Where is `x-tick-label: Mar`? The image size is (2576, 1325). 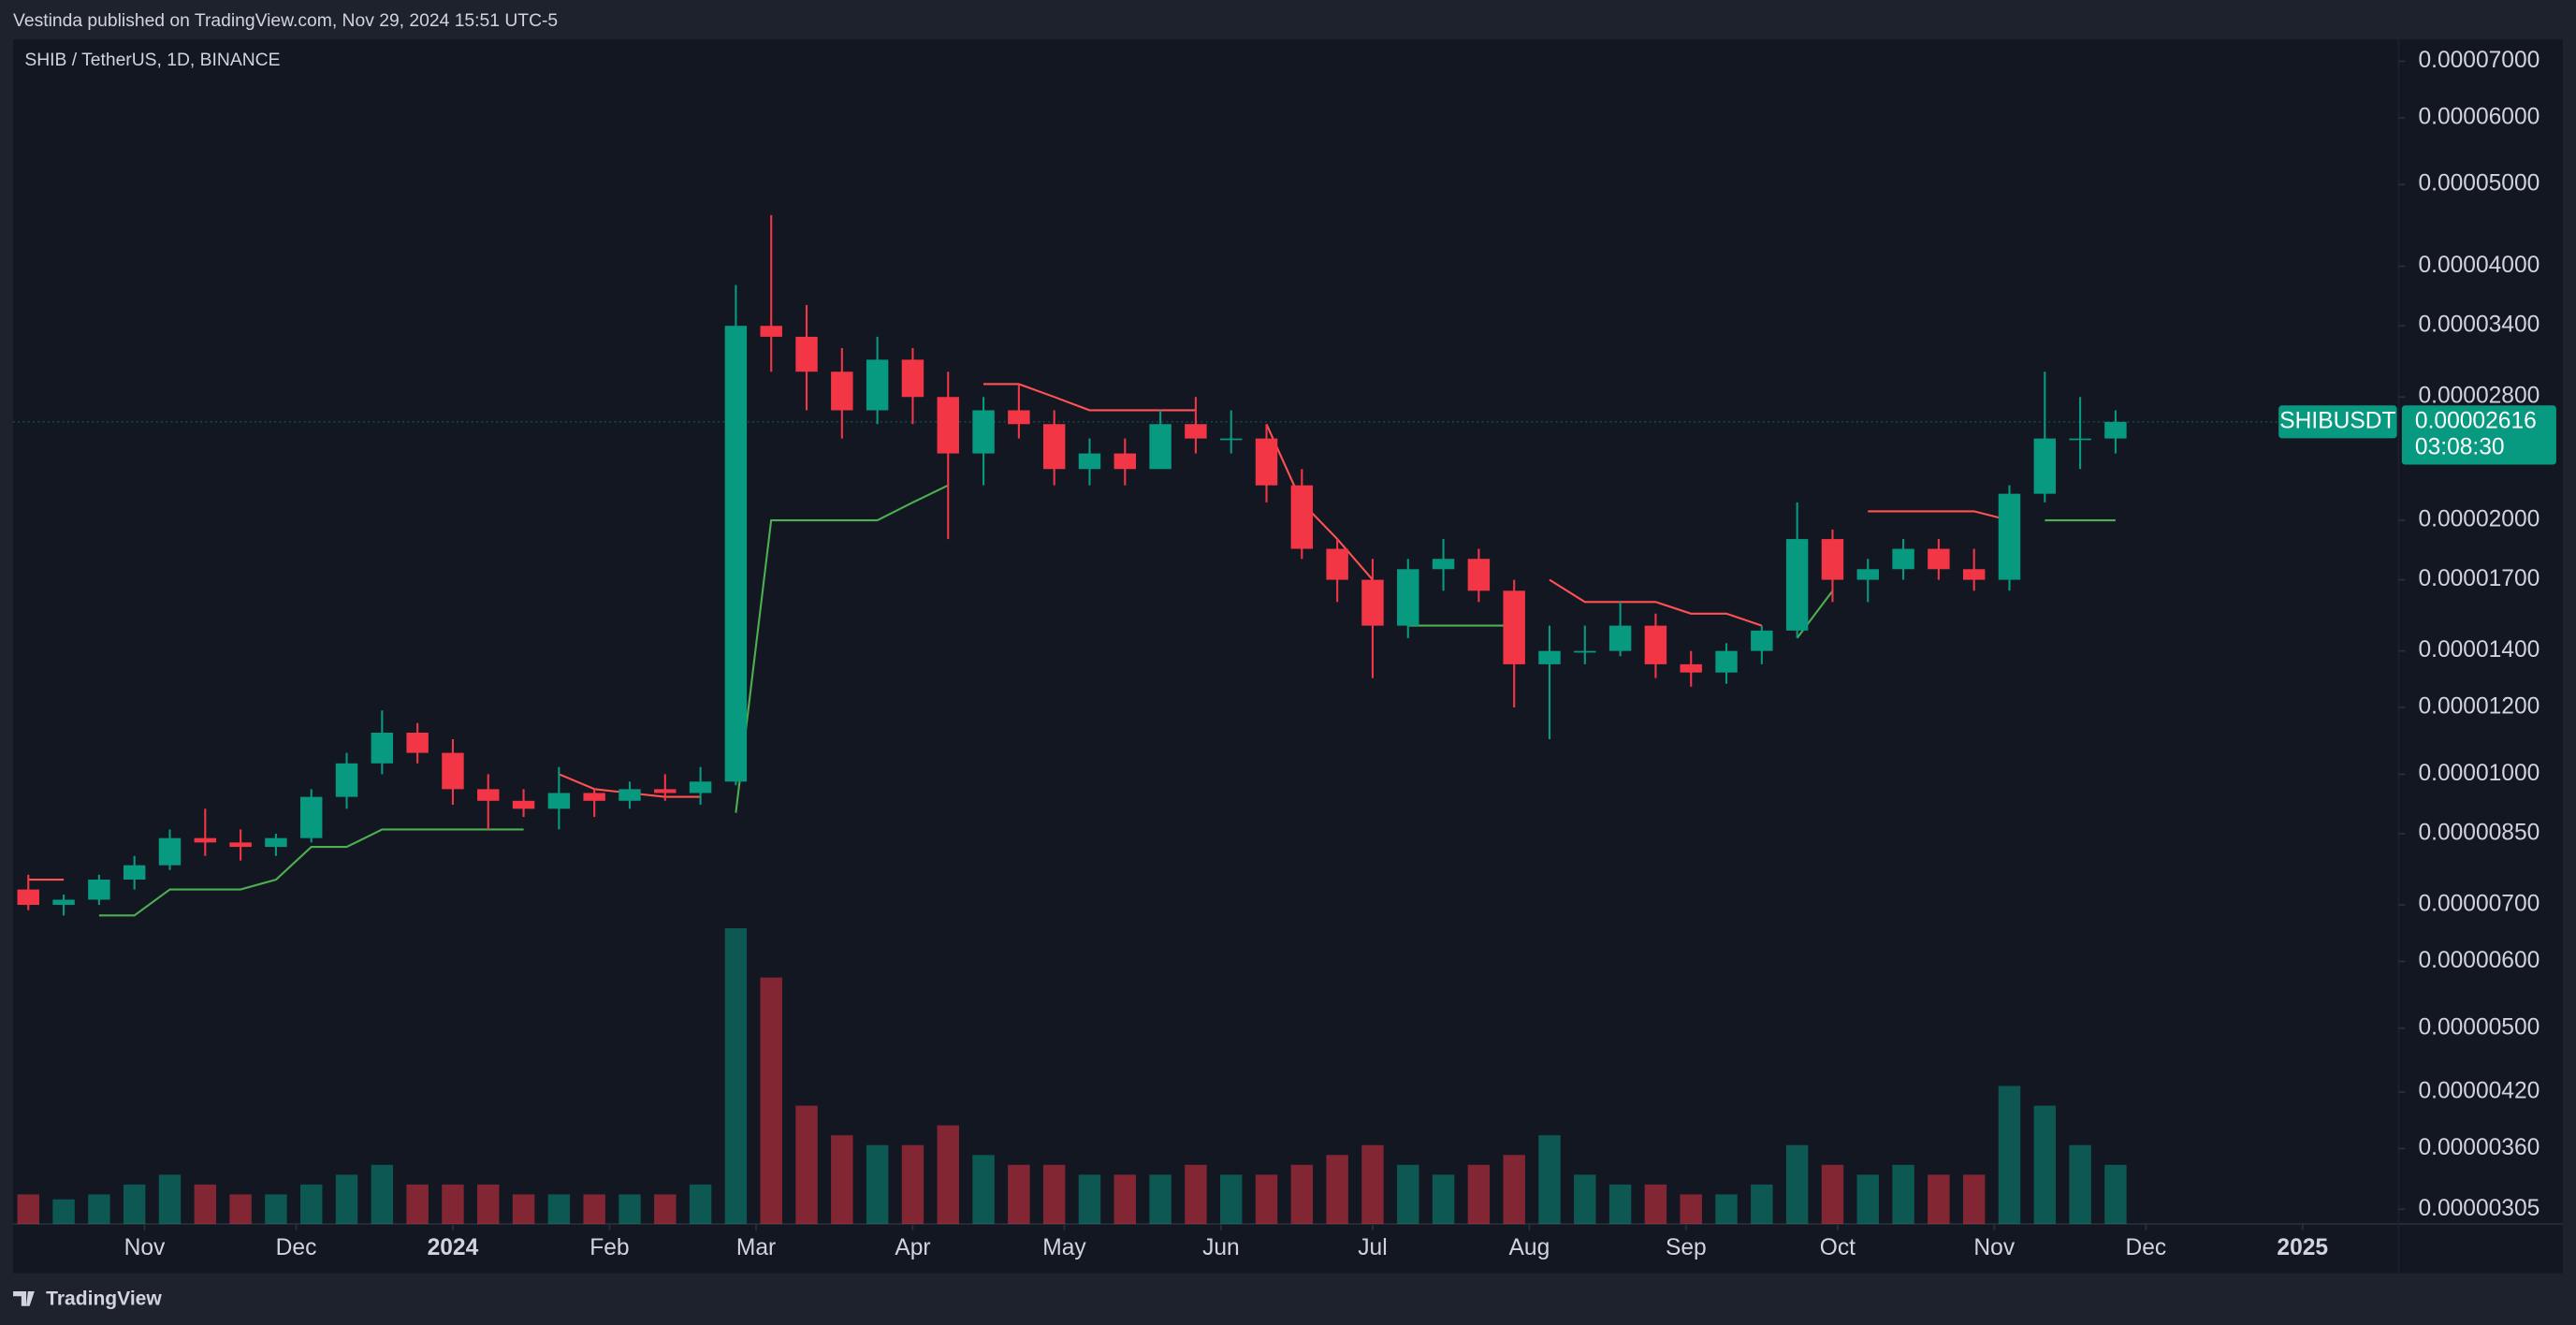
x-tick-label: Mar is located at coordinates (756, 1247).